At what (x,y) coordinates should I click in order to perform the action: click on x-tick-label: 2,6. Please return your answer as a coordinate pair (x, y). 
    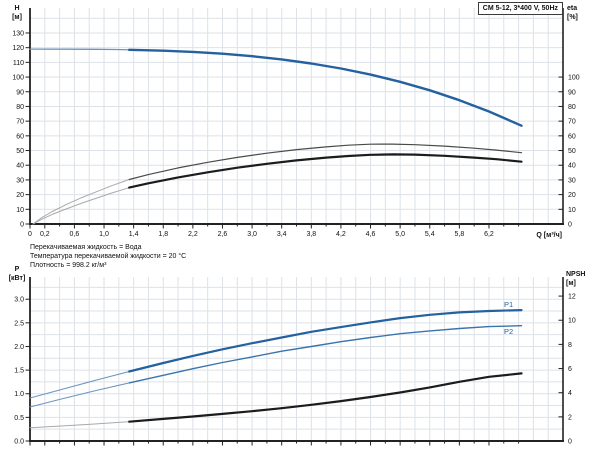
    Looking at the image, I should click on (223, 234).